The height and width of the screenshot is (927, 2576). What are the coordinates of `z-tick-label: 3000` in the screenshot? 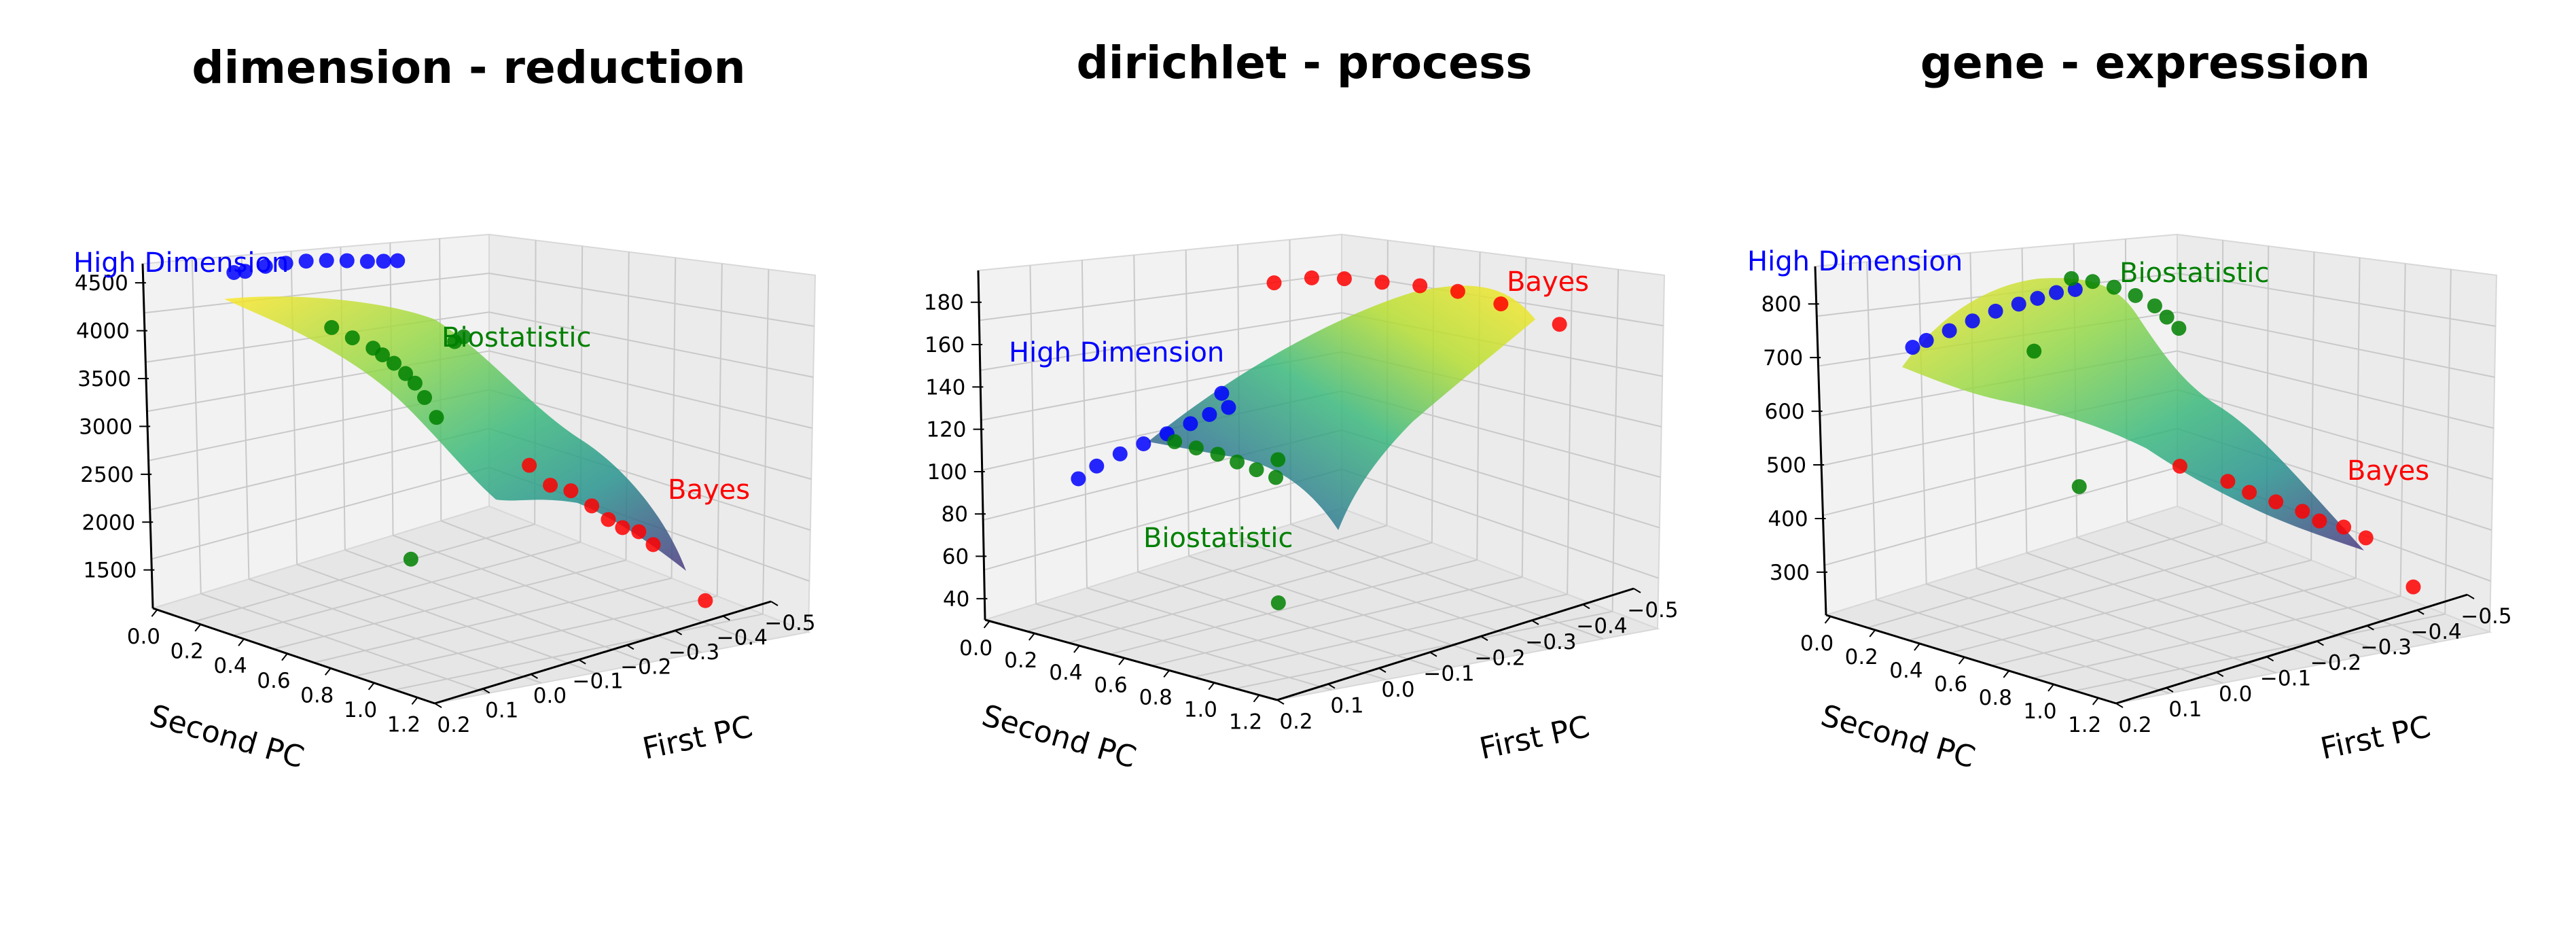 It's located at (105, 427).